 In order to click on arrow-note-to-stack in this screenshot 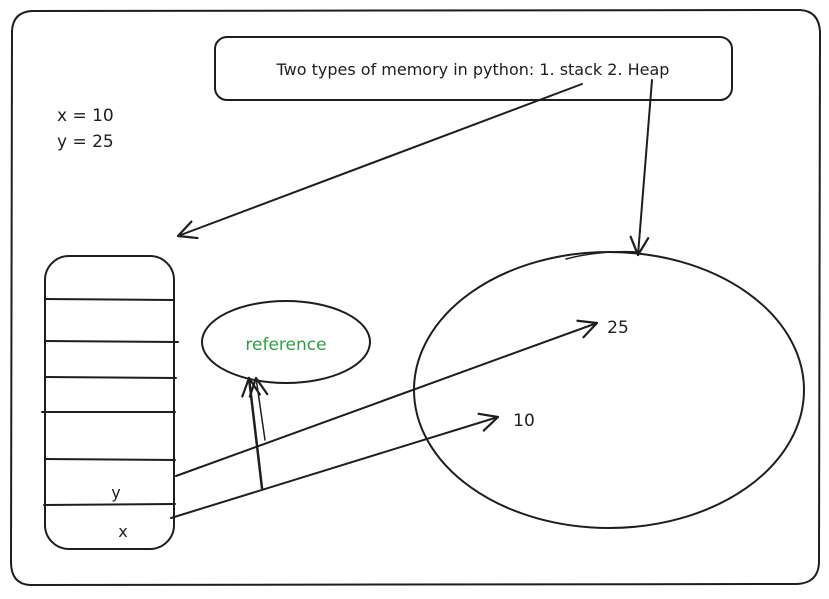, I will do `click(379, 161)`.